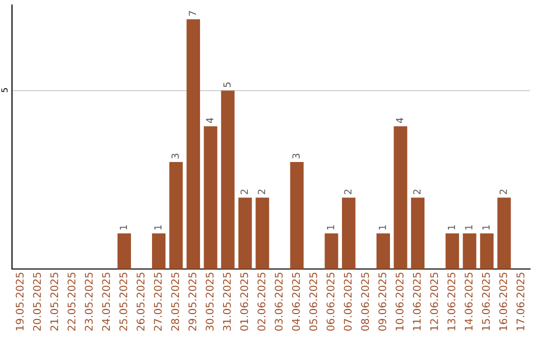  I want to click on x-tick-label: 04.06.2025, so click(296, 301).